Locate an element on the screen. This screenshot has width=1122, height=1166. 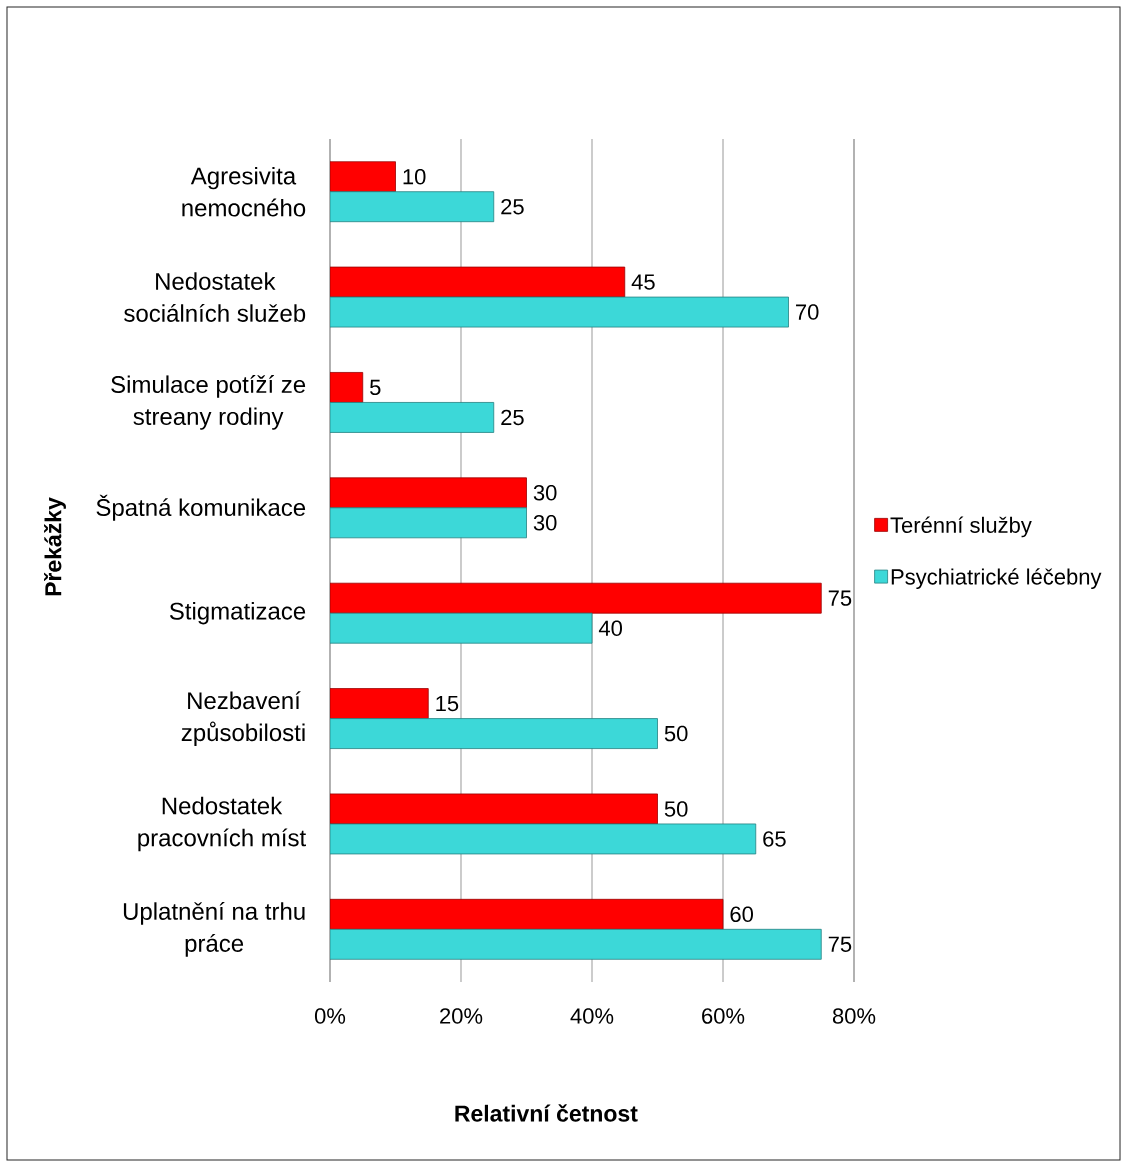
data-label: 65 is located at coordinates (774, 839).